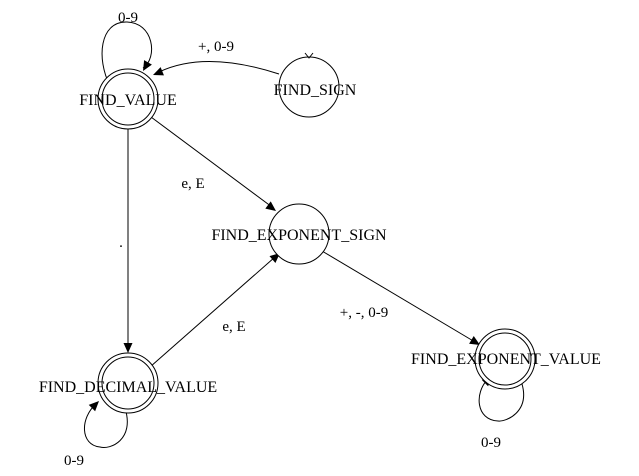 The image size is (639, 476). I want to click on initial-state-marker, so click(309, 55).